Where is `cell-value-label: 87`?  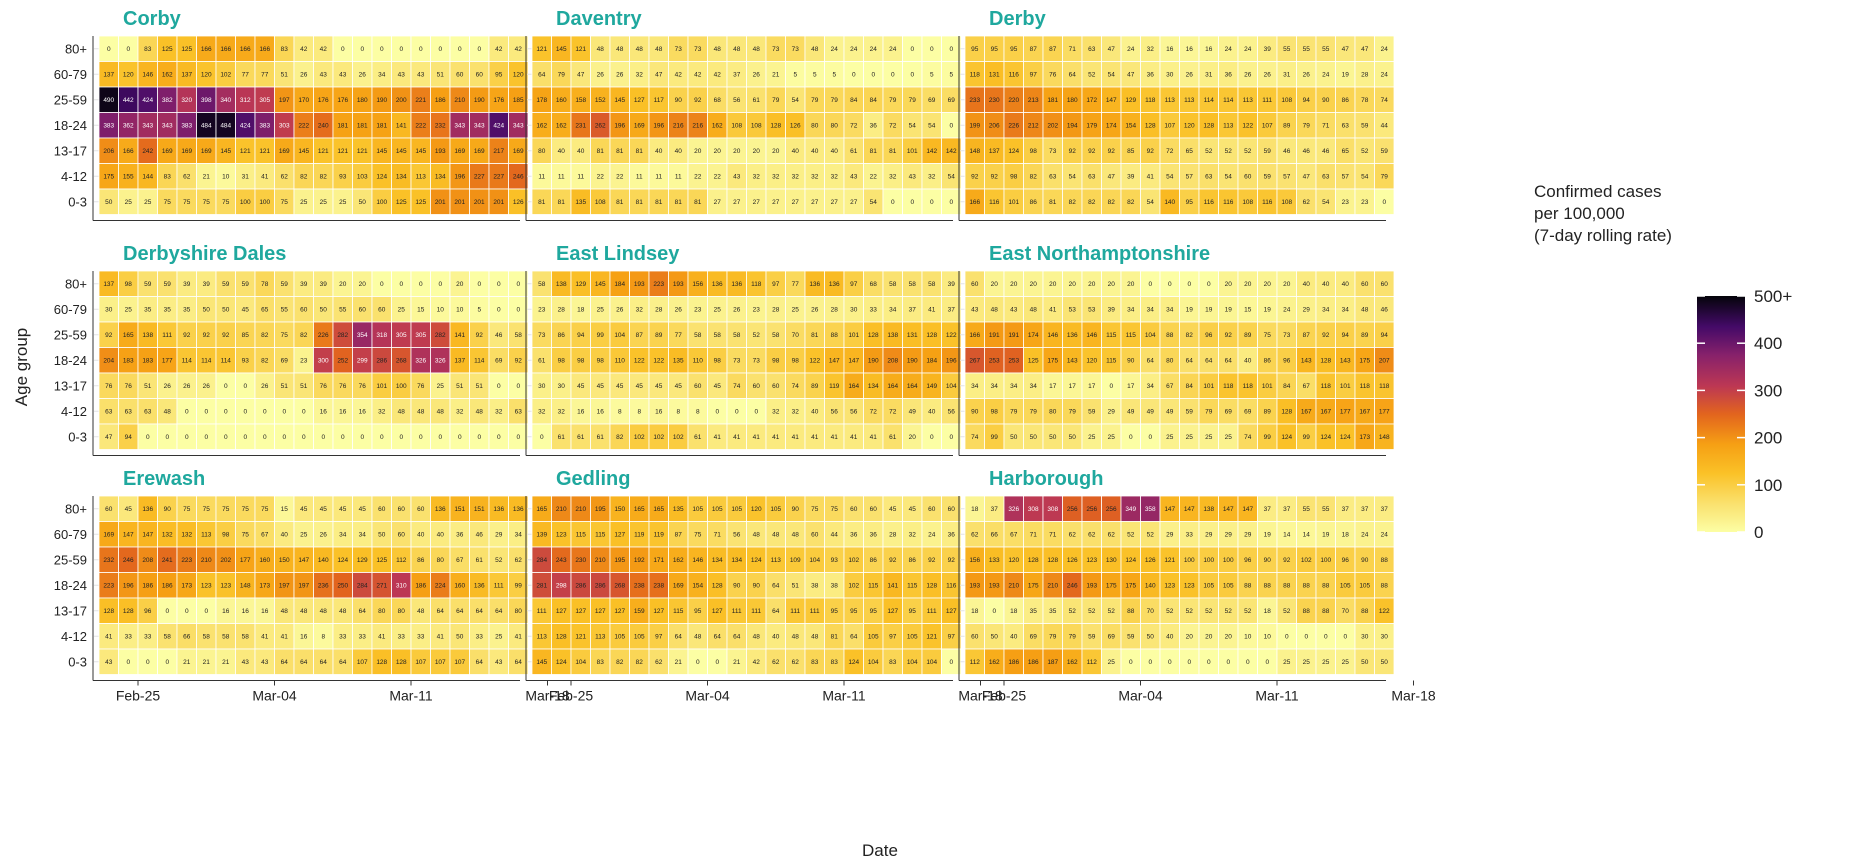 cell-value-label: 87 is located at coordinates (640, 335).